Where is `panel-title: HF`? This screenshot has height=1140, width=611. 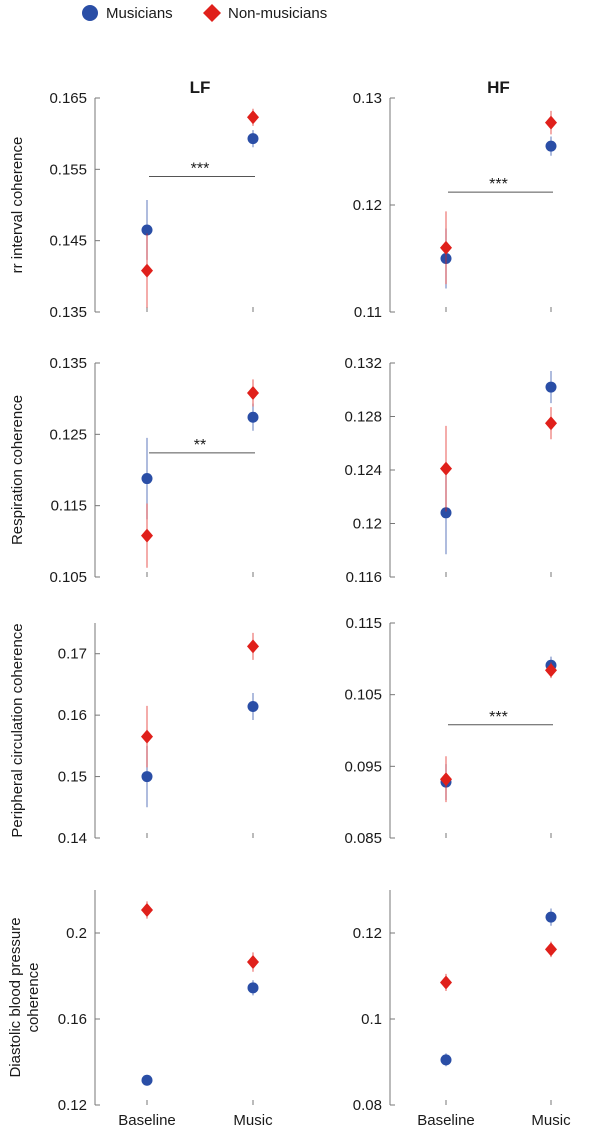
panel-title: HF is located at coordinates (498, 87).